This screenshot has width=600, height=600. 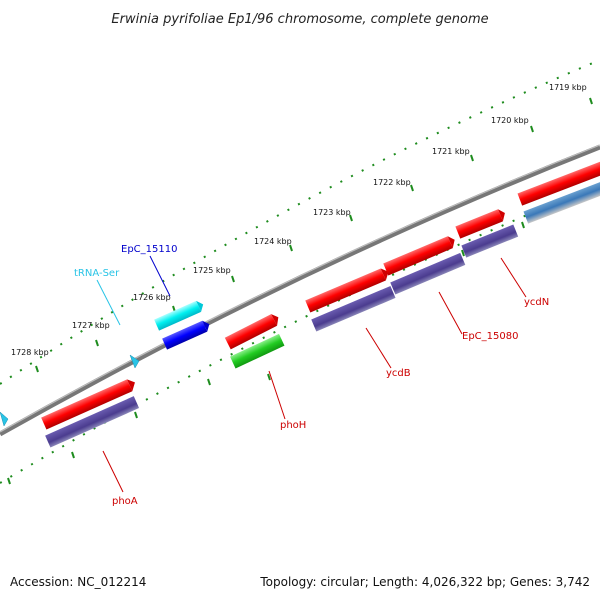 I want to click on gene-ycdN-reverse, so click(x=490, y=241).